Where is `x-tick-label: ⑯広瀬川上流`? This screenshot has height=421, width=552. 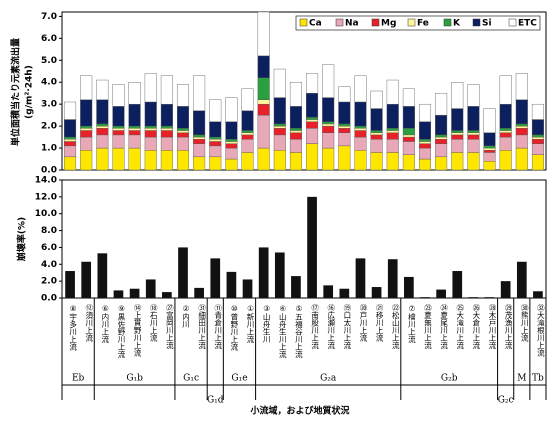
x-tick-label: ⑯広瀬川上流 is located at coordinates (330, 327).